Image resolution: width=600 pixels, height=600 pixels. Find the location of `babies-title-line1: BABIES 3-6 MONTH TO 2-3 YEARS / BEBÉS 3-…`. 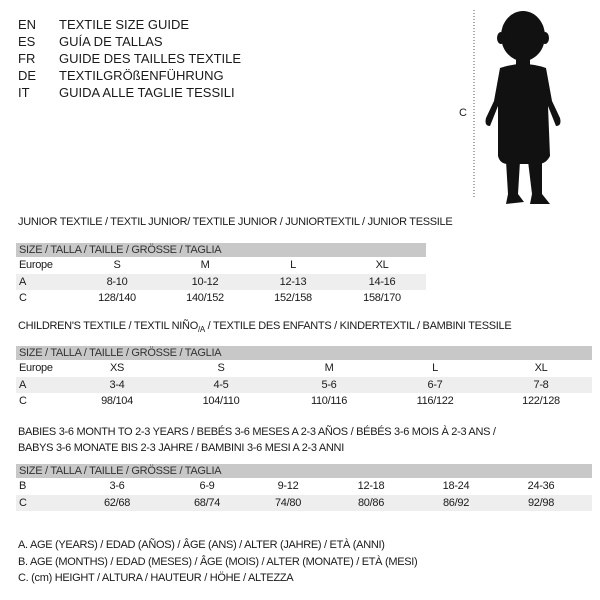

babies-title-line1: BABIES 3-6 MONTH TO 2-3 YEARS / BEBÉS 3-… is located at coordinates (257, 432).